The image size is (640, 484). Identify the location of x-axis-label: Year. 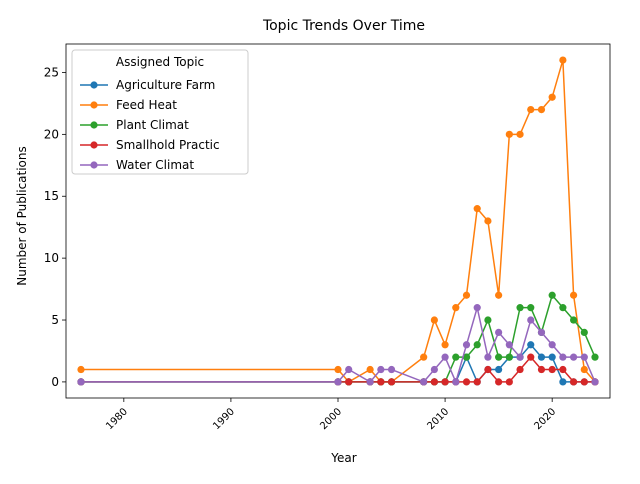
(343, 458).